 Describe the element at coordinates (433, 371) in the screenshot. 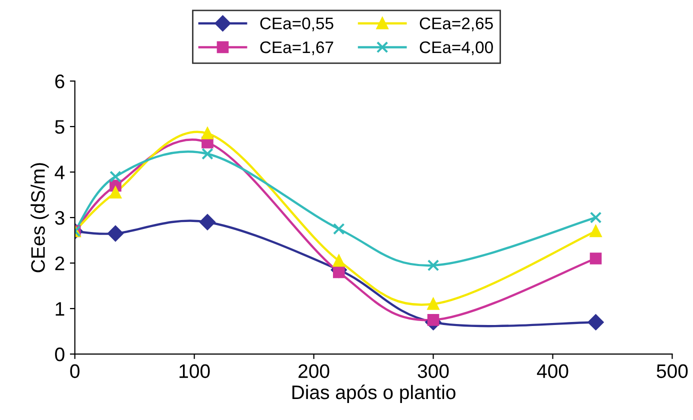

I see `x-tick-label: 300` at that location.